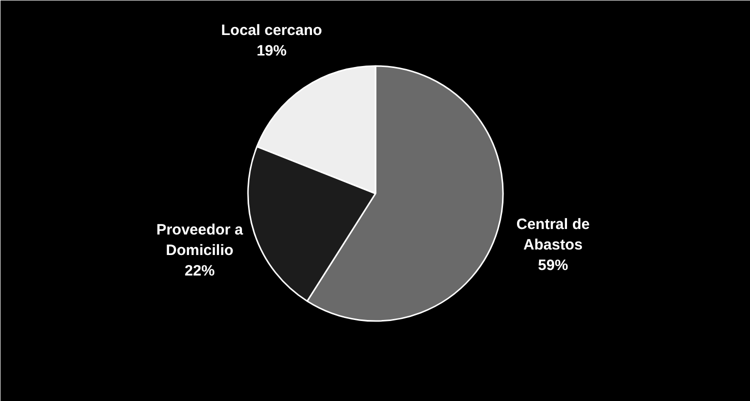 The height and width of the screenshot is (401, 750). What do you see at coordinates (271, 30) in the screenshot?
I see `slice-label: Local cercano` at bounding box center [271, 30].